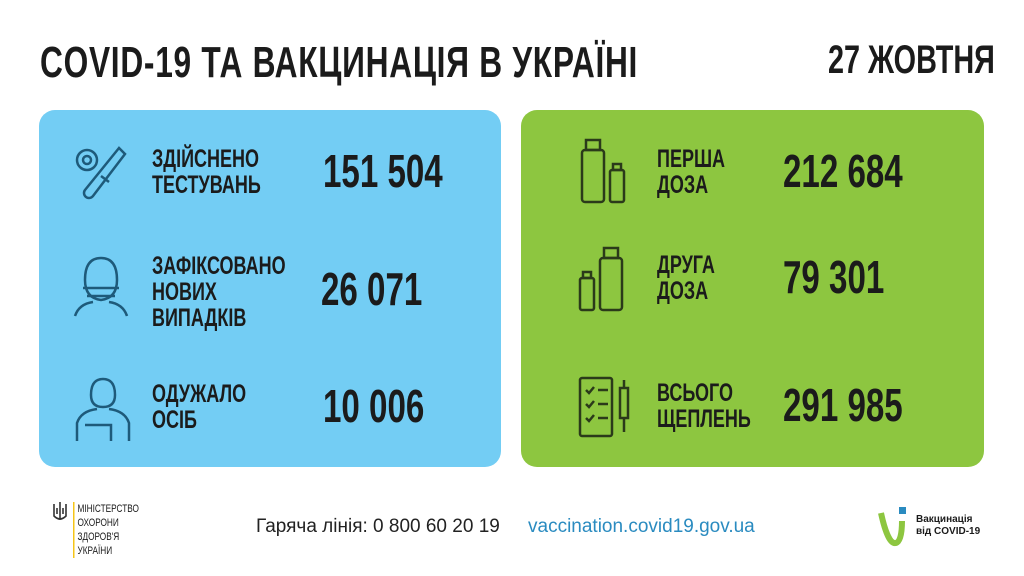 Image resolution: width=1024 pixels, height=576 pixels. Describe the element at coordinates (199, 318) in the screenshot. I see `stat-label: ВИПАДКІВ` at that location.